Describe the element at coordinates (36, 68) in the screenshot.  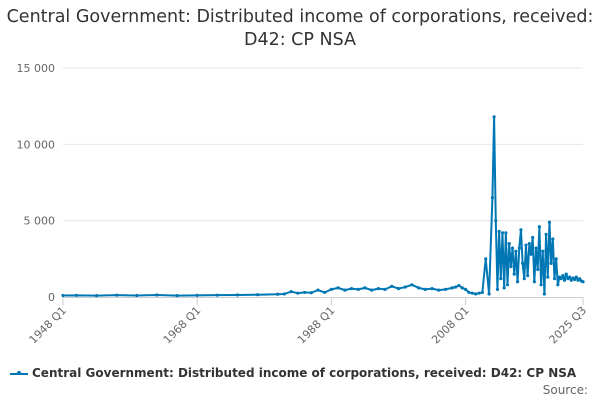
I see `y-tick-label: 15 000` at that location.